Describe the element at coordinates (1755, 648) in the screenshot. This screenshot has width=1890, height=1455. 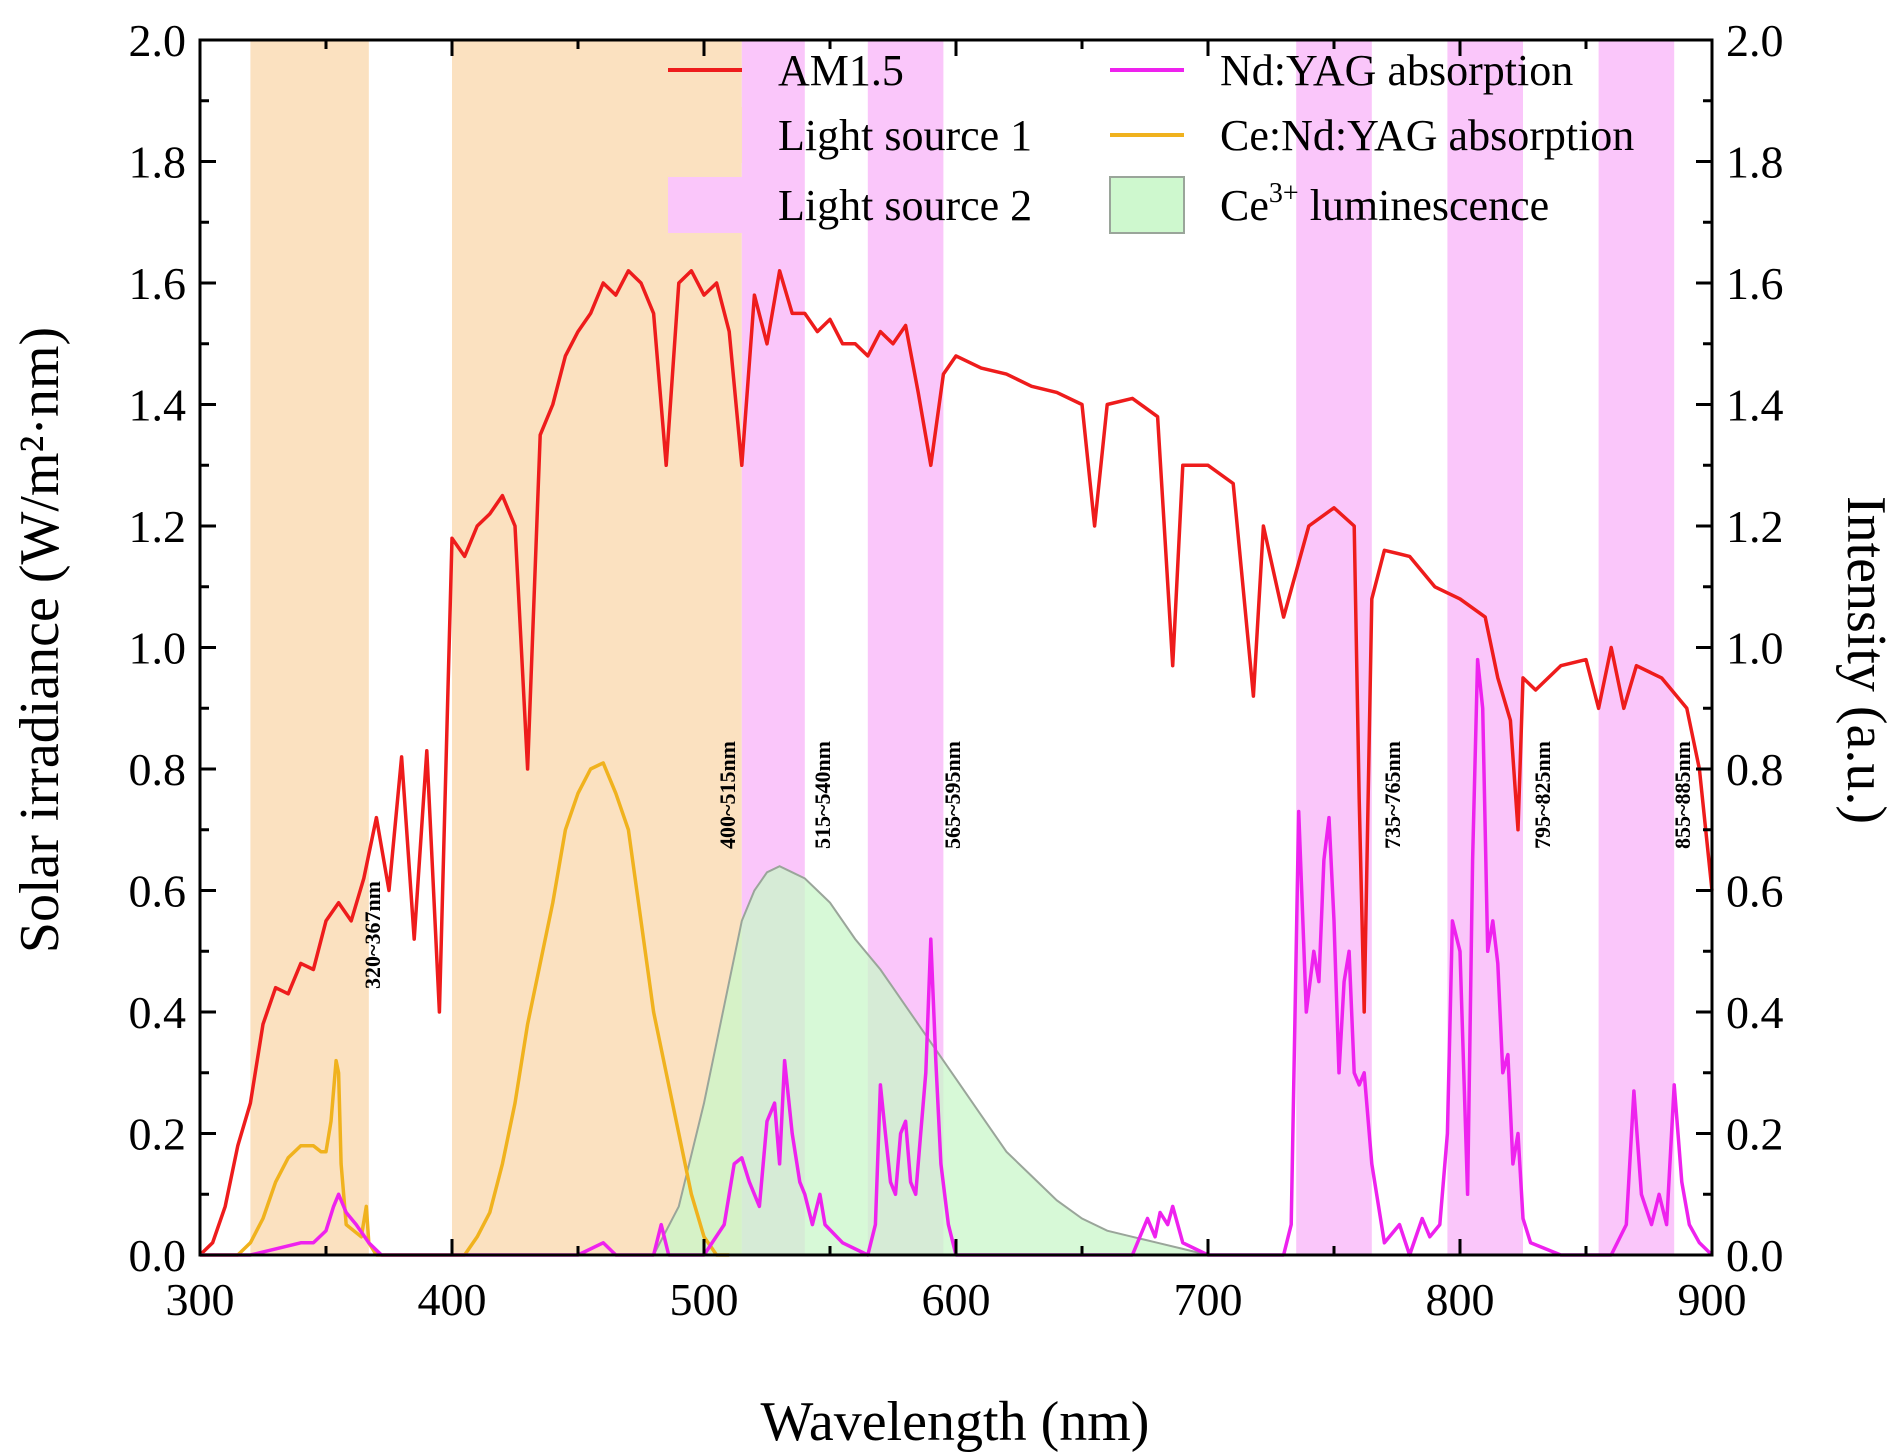
I see `y-tick-label-right: 1.0` at that location.